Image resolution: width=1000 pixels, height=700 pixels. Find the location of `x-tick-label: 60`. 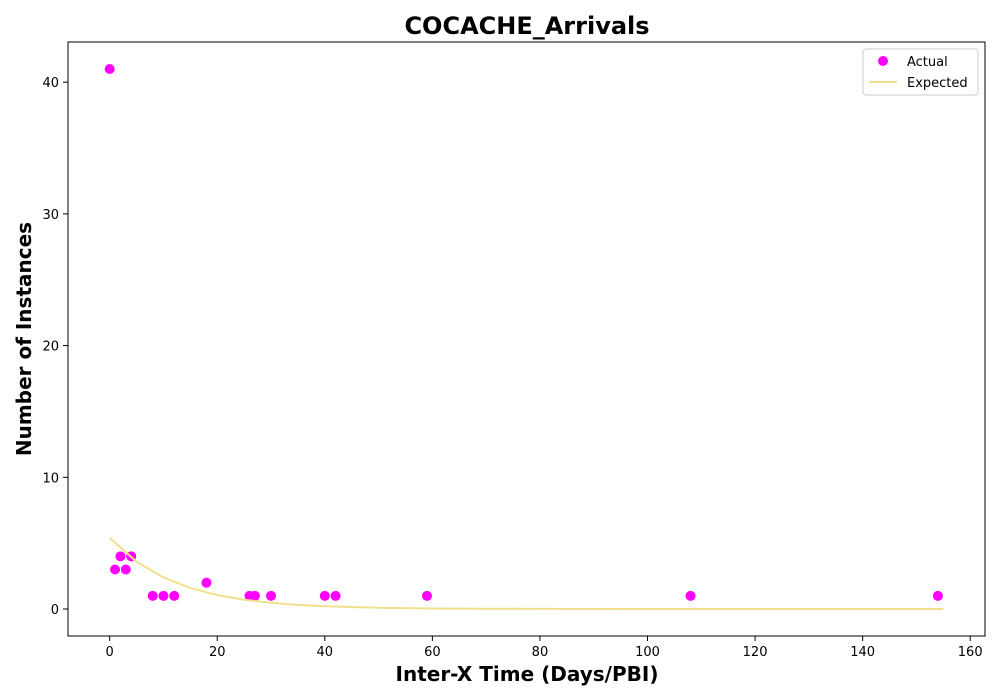

x-tick-label: 60 is located at coordinates (432, 652).